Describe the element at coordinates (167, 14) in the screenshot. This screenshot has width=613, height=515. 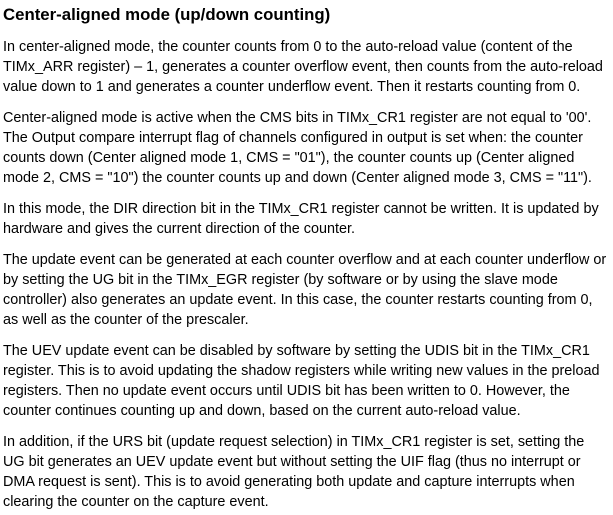
I see `section-title: Center-aligned mode (up/down counting)` at that location.